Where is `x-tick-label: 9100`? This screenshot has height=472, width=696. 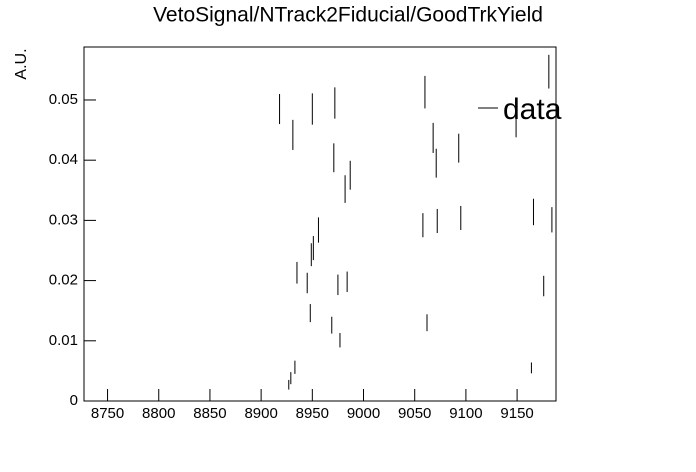 x-tick-label: 9100 is located at coordinates (465, 413).